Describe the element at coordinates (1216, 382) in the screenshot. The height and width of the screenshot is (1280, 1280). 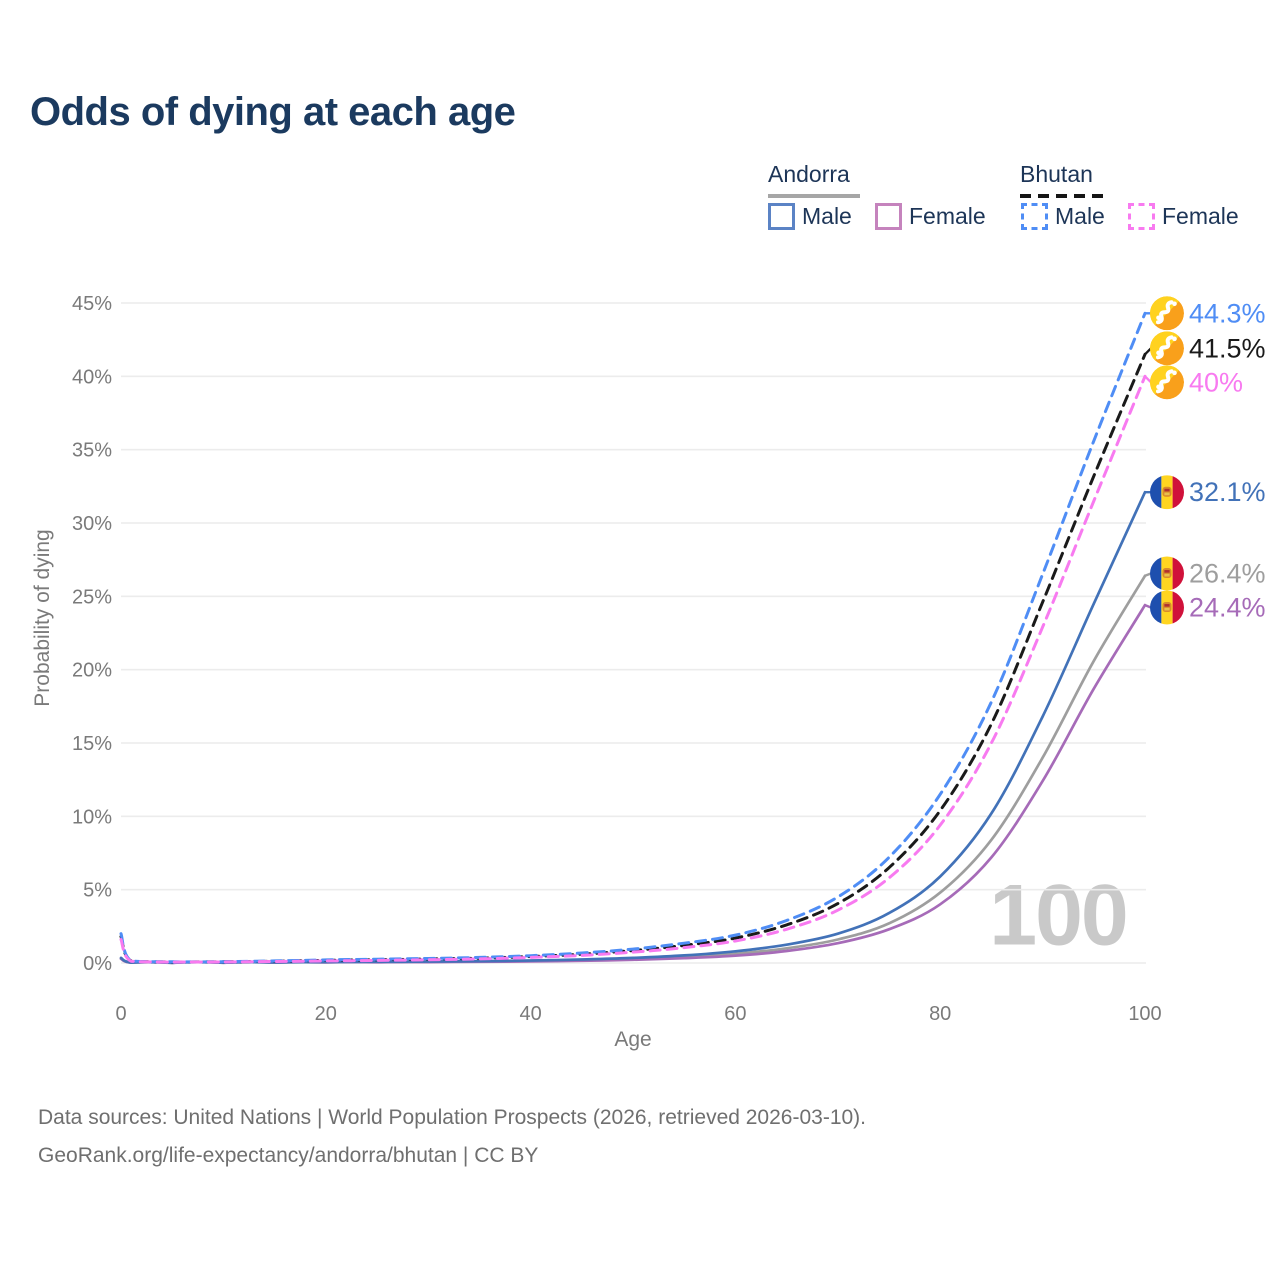
I see `series-end-label: 40%` at that location.